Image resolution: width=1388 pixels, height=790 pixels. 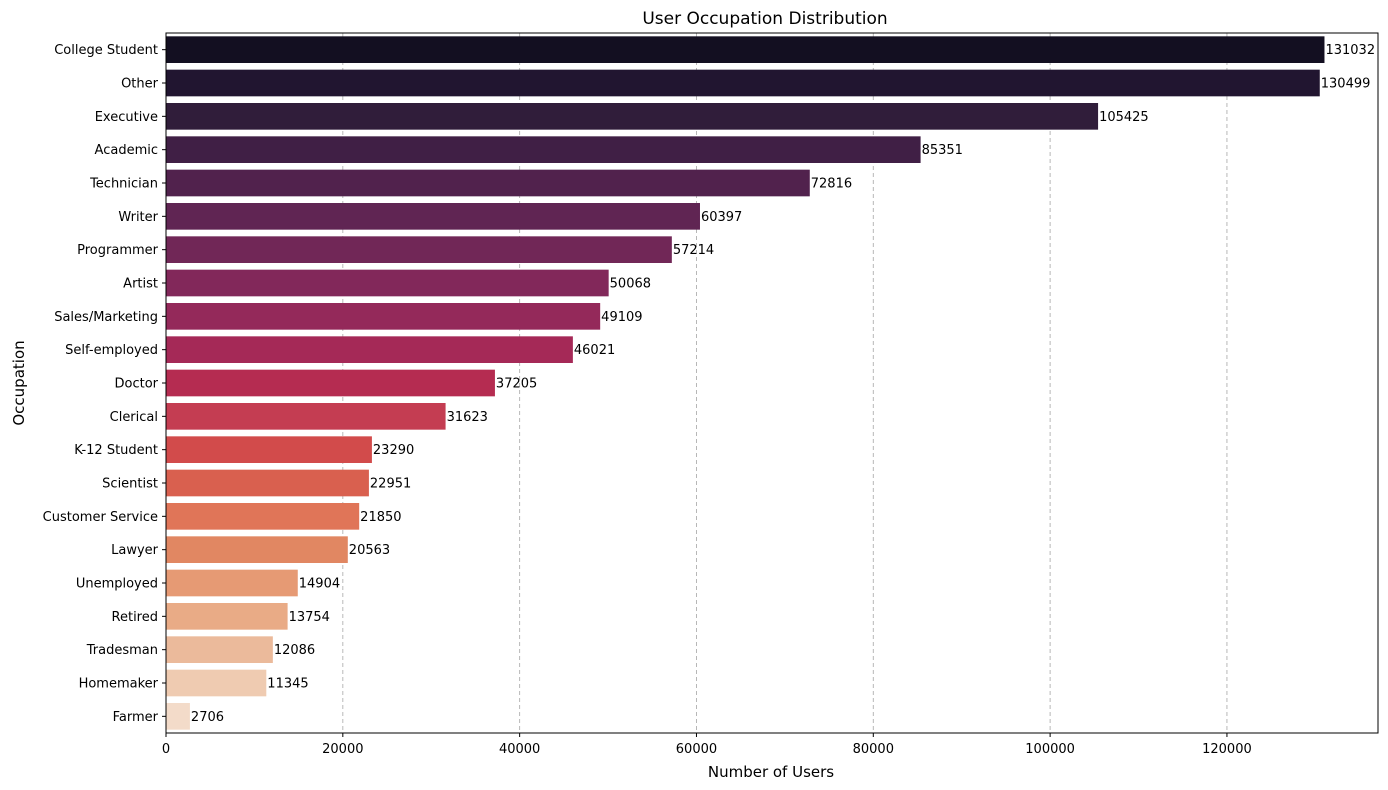 What do you see at coordinates (135, 550) in the screenshot?
I see `y-tick-label: Lawyer` at bounding box center [135, 550].